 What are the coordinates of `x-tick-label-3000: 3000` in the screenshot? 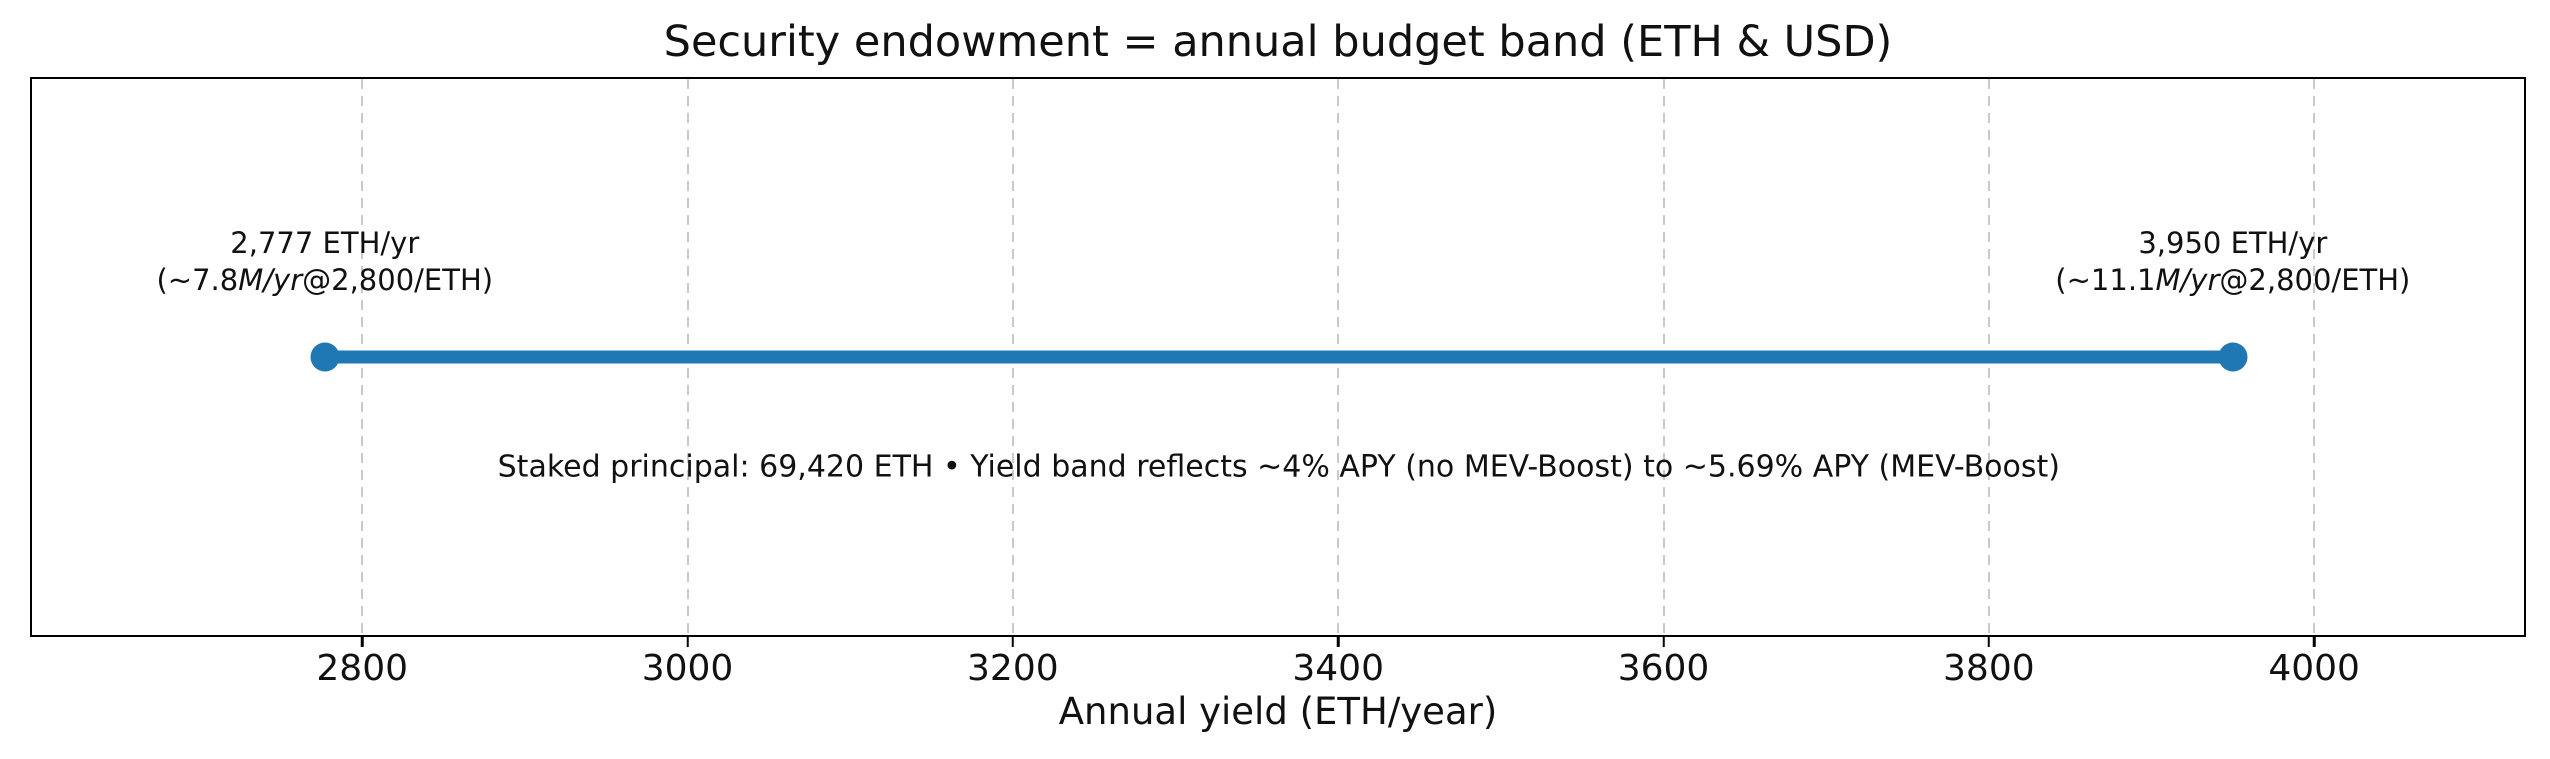 It's located at (687, 668).